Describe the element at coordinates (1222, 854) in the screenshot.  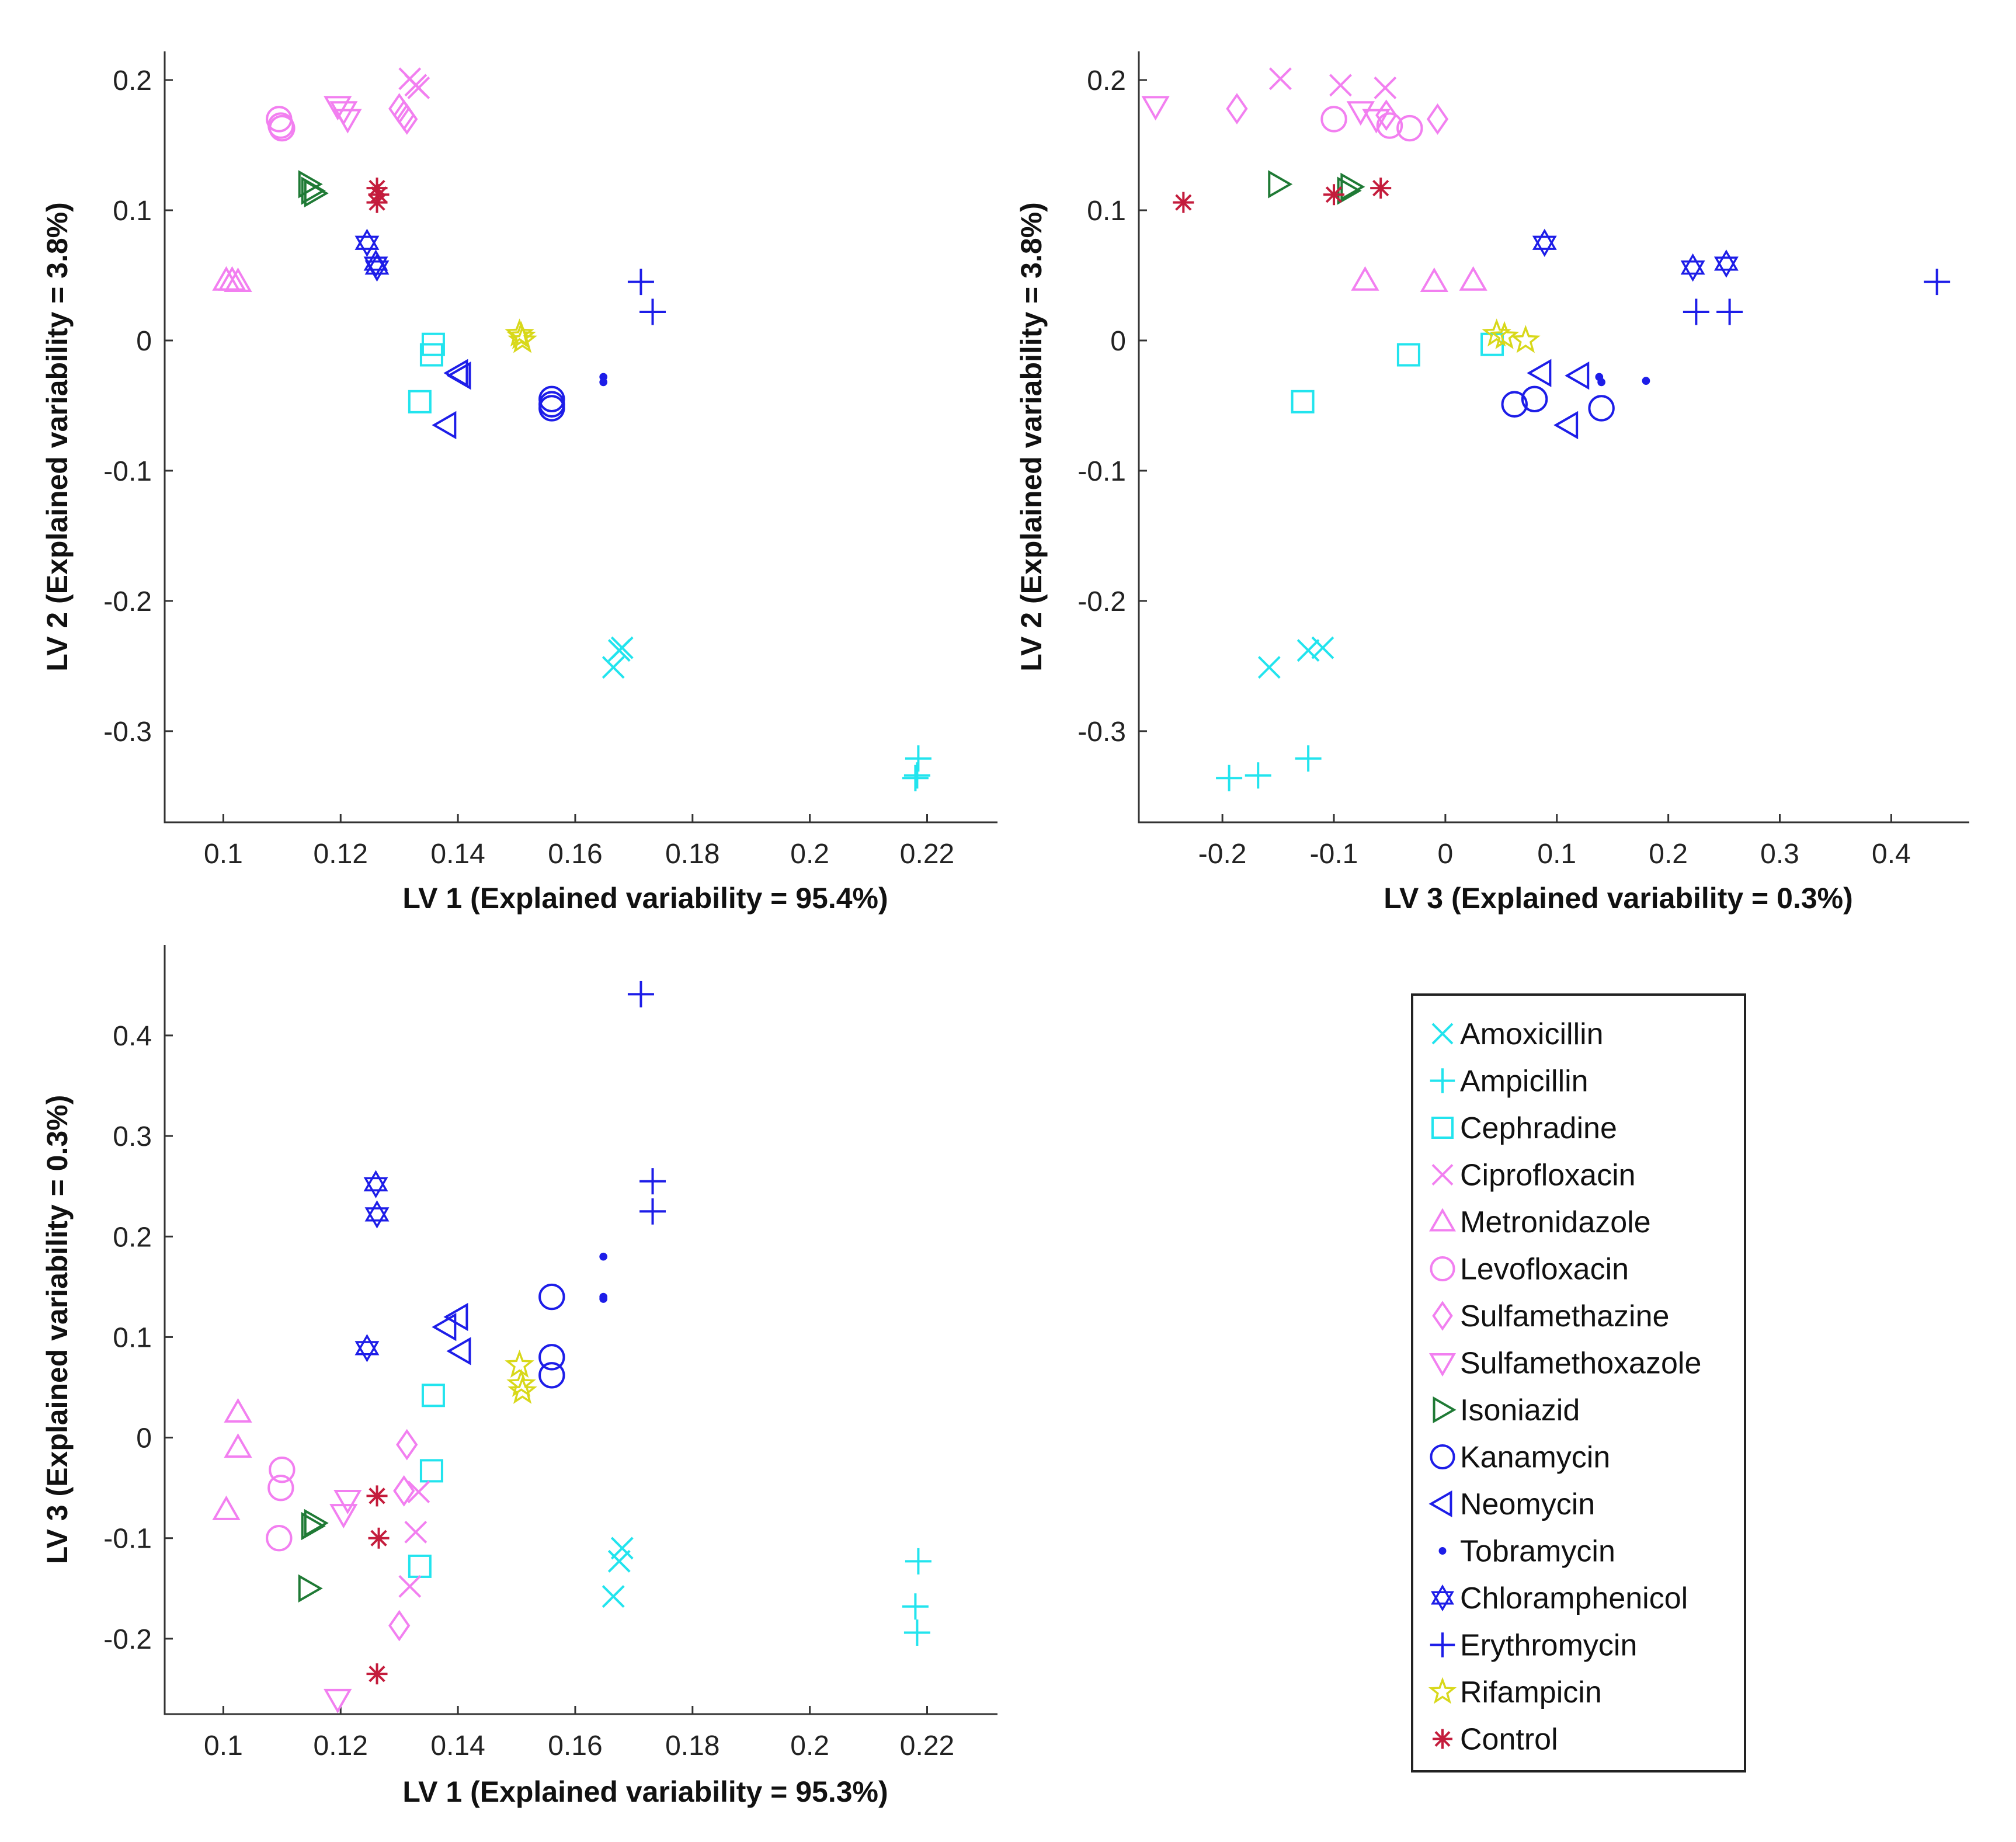
I see `x-tick-label: -0.2` at that location.